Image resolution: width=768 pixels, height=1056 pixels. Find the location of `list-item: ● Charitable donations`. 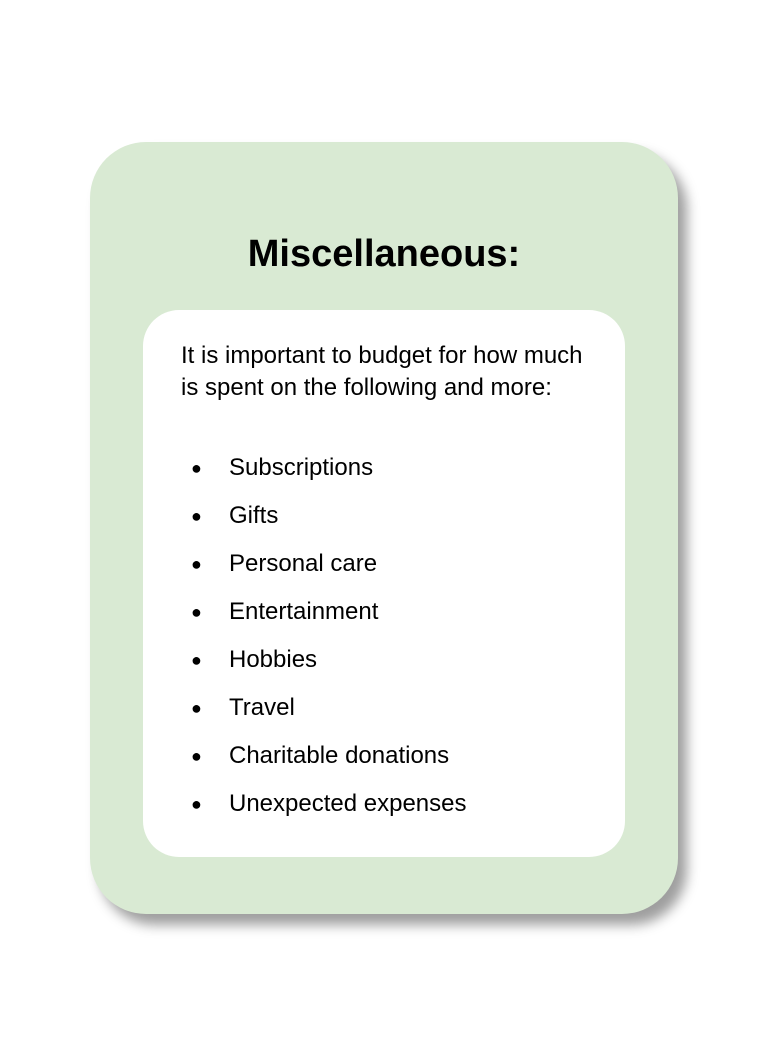

list-item: ● Charitable donations is located at coordinates (324, 764).